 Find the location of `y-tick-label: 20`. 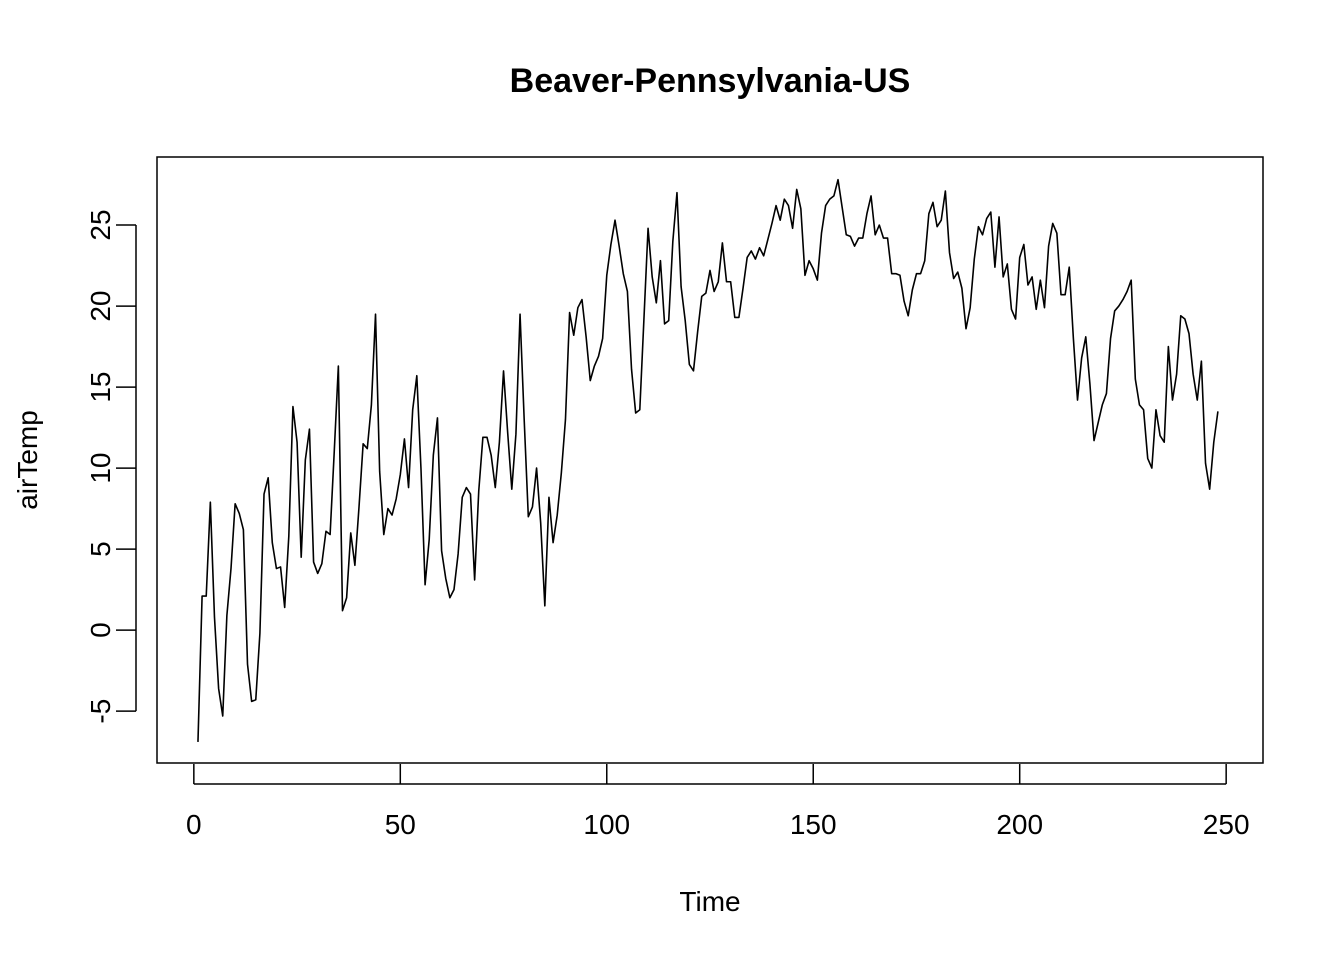

y-tick-label: 20 is located at coordinates (100, 305).